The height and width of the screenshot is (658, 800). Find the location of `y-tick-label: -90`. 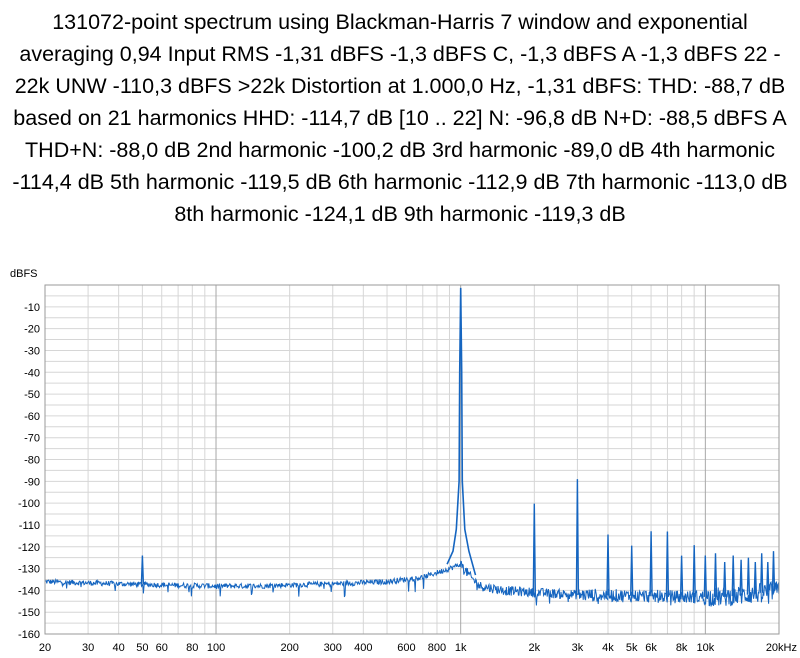

y-tick-label: -90 is located at coordinates (32, 482).